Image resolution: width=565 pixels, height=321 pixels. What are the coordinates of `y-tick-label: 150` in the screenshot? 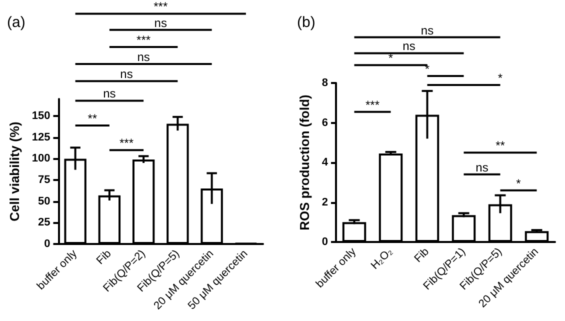 It's located at (41, 116).